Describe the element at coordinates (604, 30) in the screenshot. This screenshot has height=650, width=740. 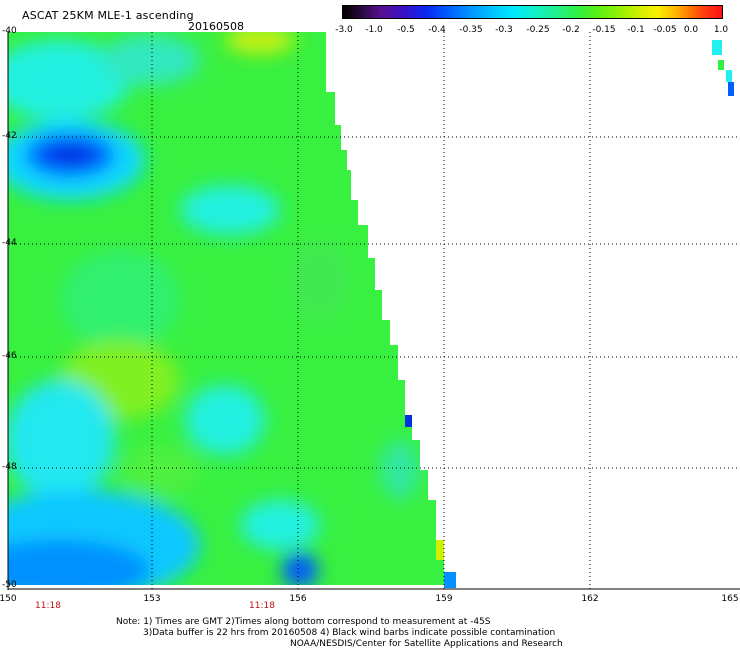
I see `colorbar-label: -0.15` at that location.